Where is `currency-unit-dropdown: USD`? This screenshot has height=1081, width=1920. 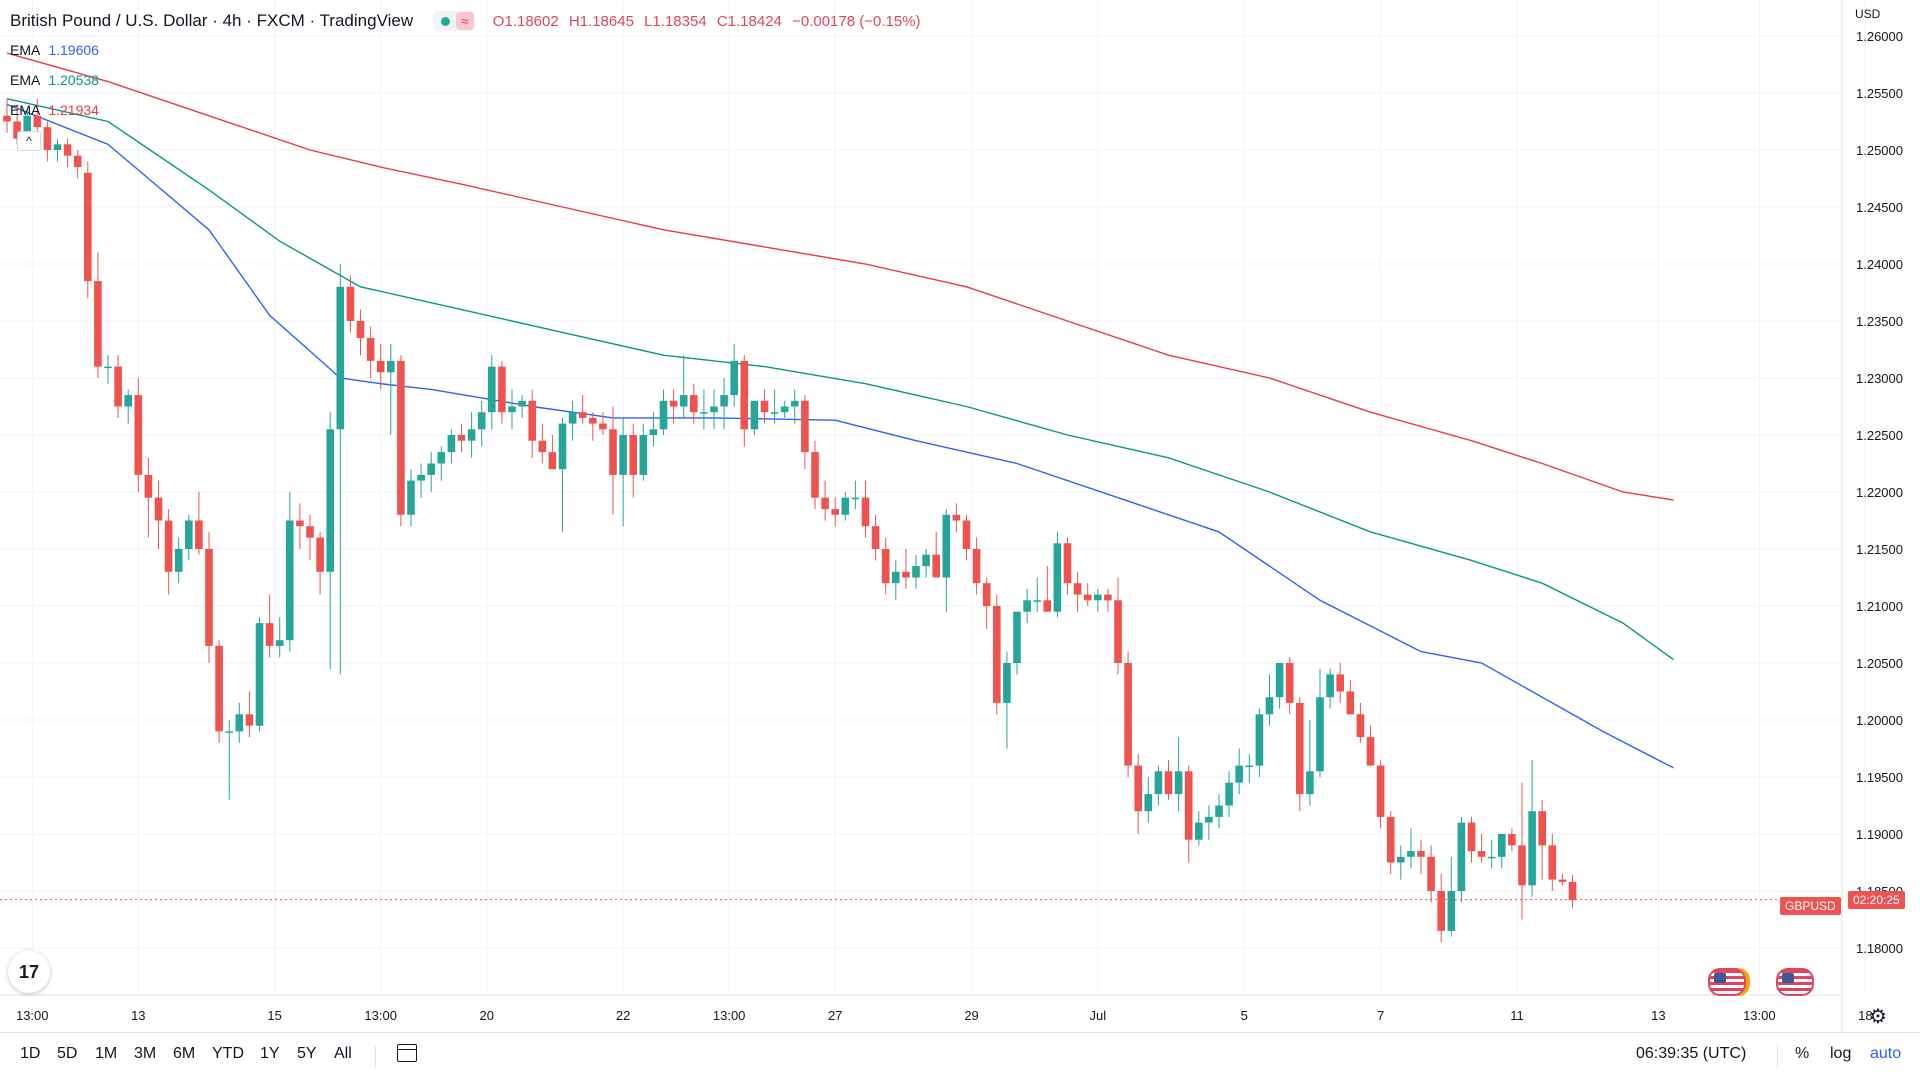
currency-unit-dropdown: USD is located at coordinates (1868, 14).